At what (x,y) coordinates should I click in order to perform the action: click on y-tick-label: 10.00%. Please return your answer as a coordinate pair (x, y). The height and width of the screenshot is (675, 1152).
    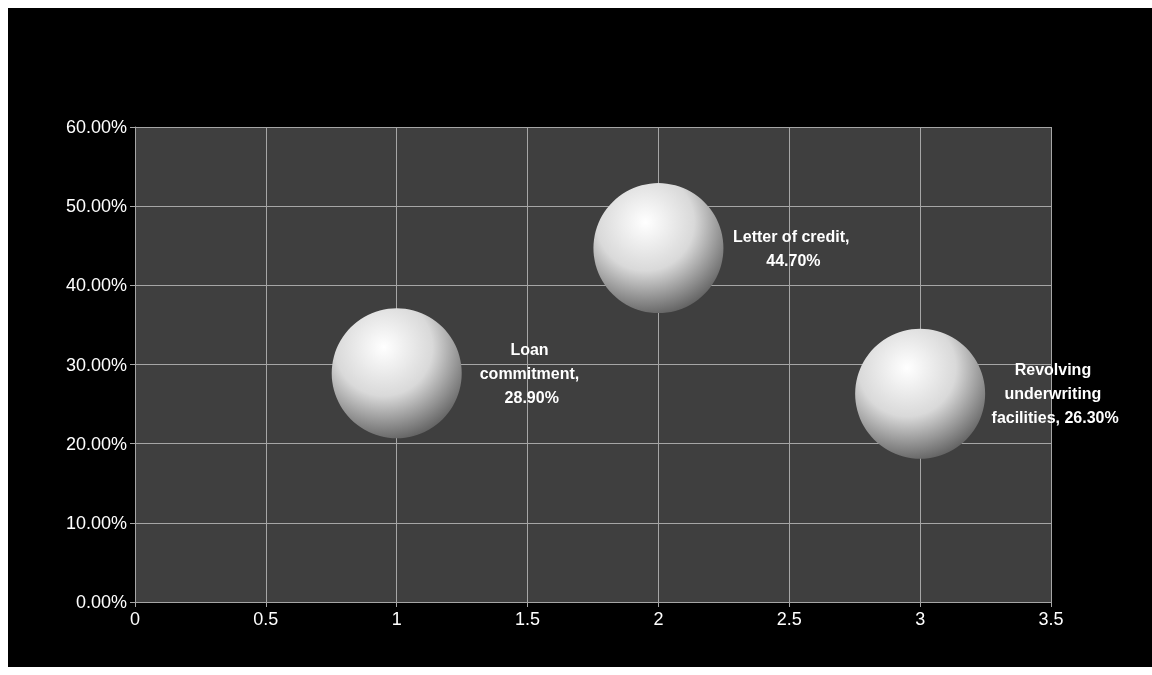
    Looking at the image, I should click on (96, 522).